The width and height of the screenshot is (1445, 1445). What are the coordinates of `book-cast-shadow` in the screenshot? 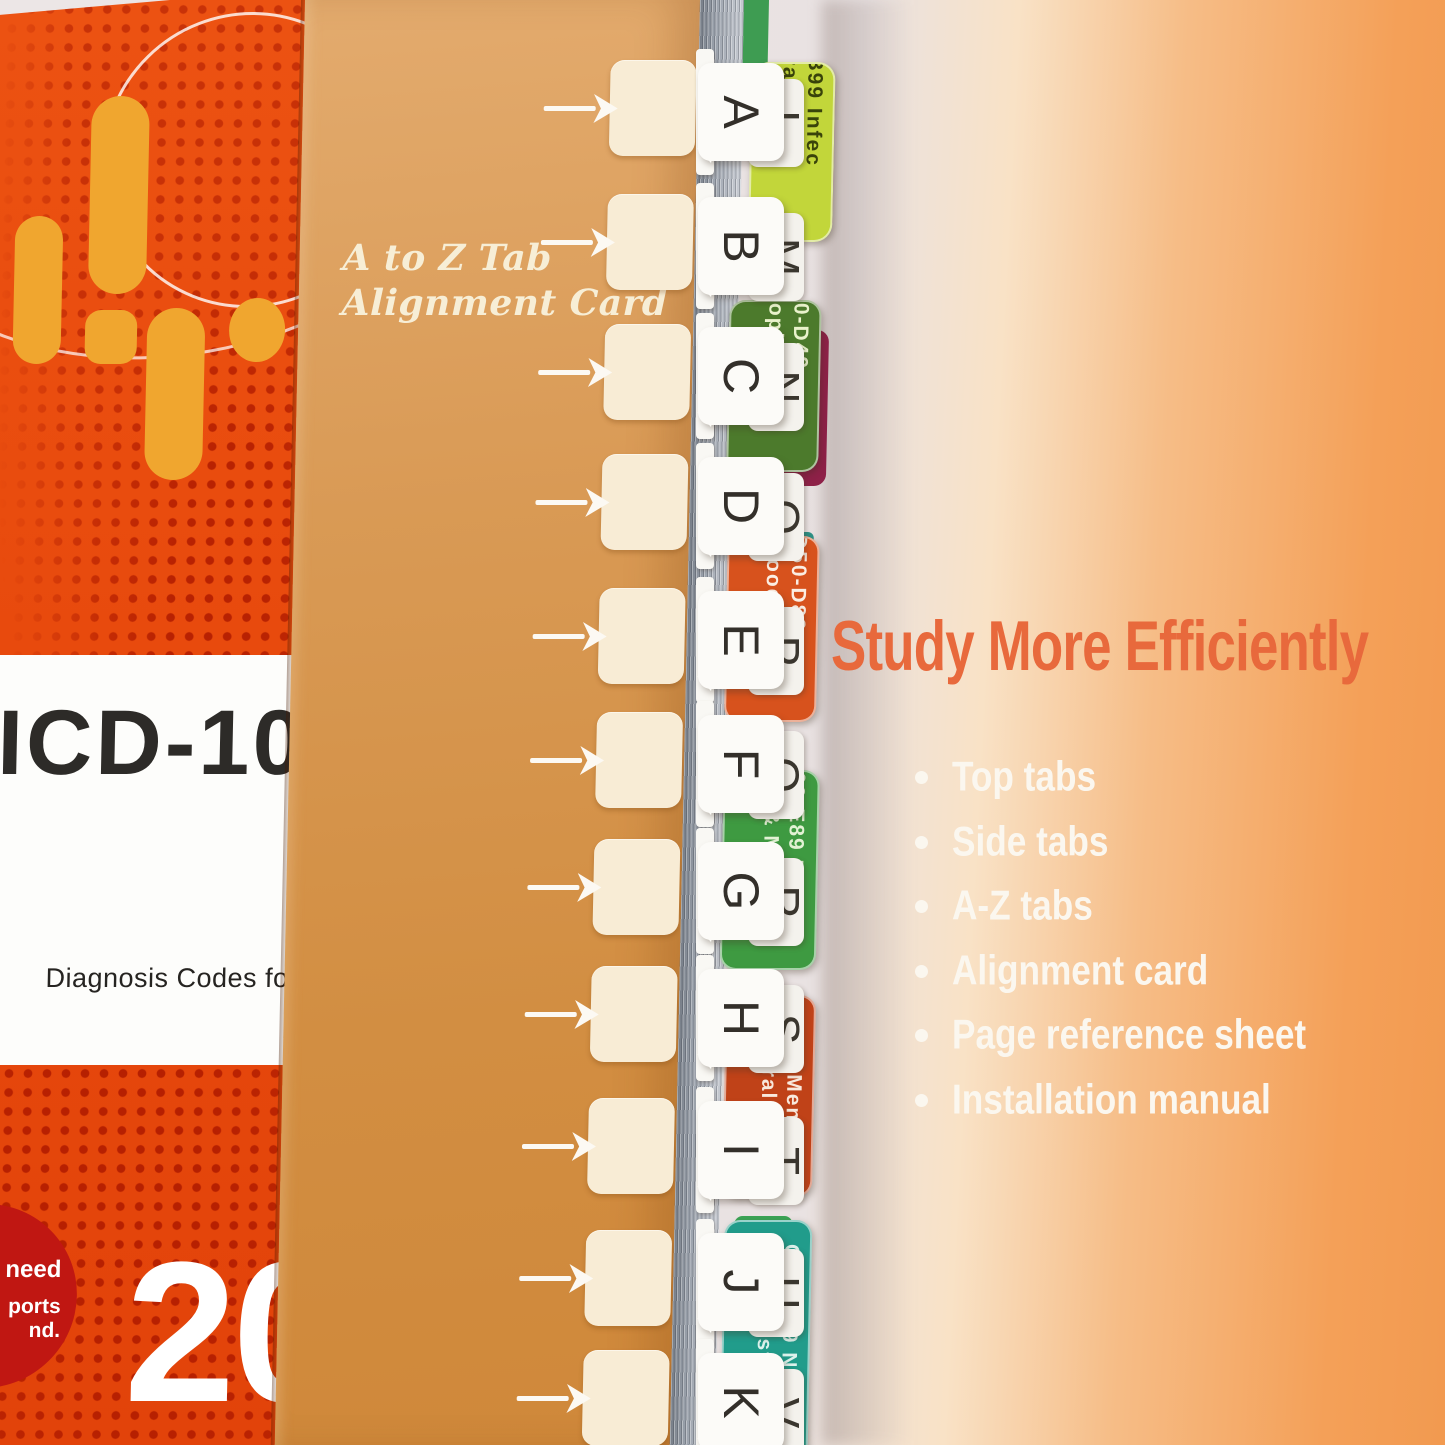 It's located at (867, 722).